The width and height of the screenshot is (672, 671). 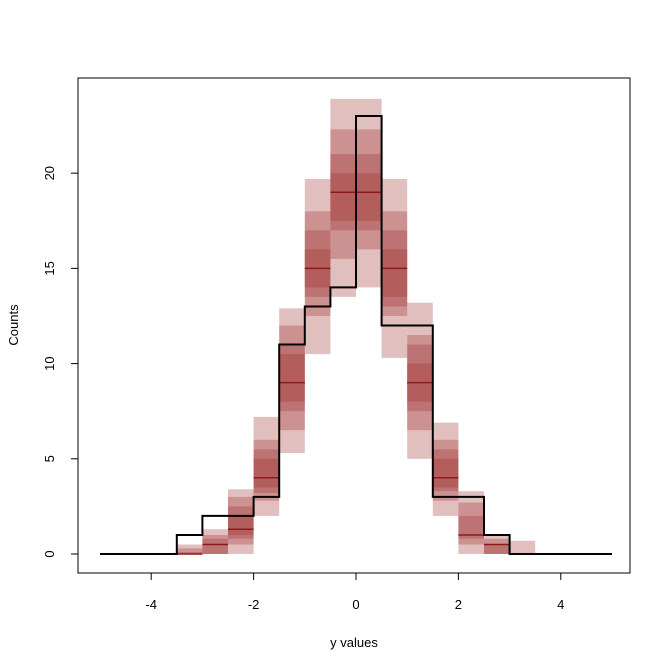 I want to click on x-tick-label: 0, so click(x=355, y=604).